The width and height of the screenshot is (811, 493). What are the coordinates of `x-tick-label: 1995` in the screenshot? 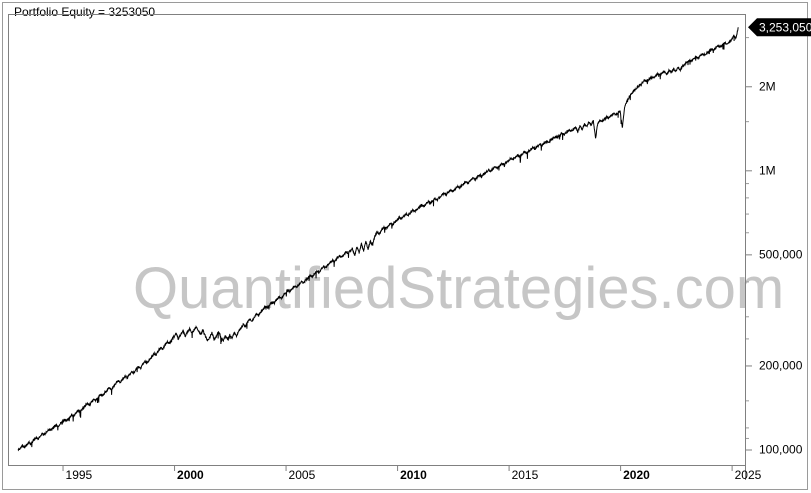 It's located at (79, 475).